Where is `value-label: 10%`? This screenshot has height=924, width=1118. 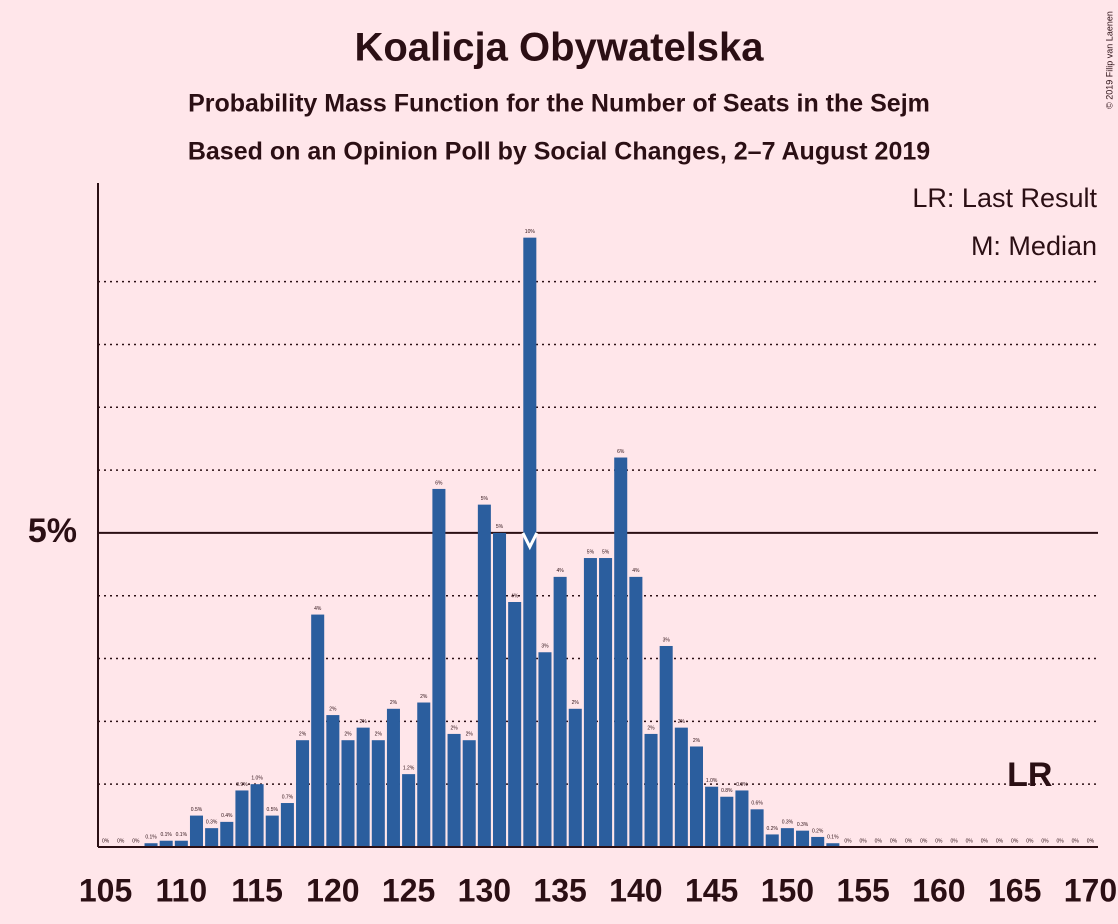
value-label: 10% is located at coordinates (530, 232).